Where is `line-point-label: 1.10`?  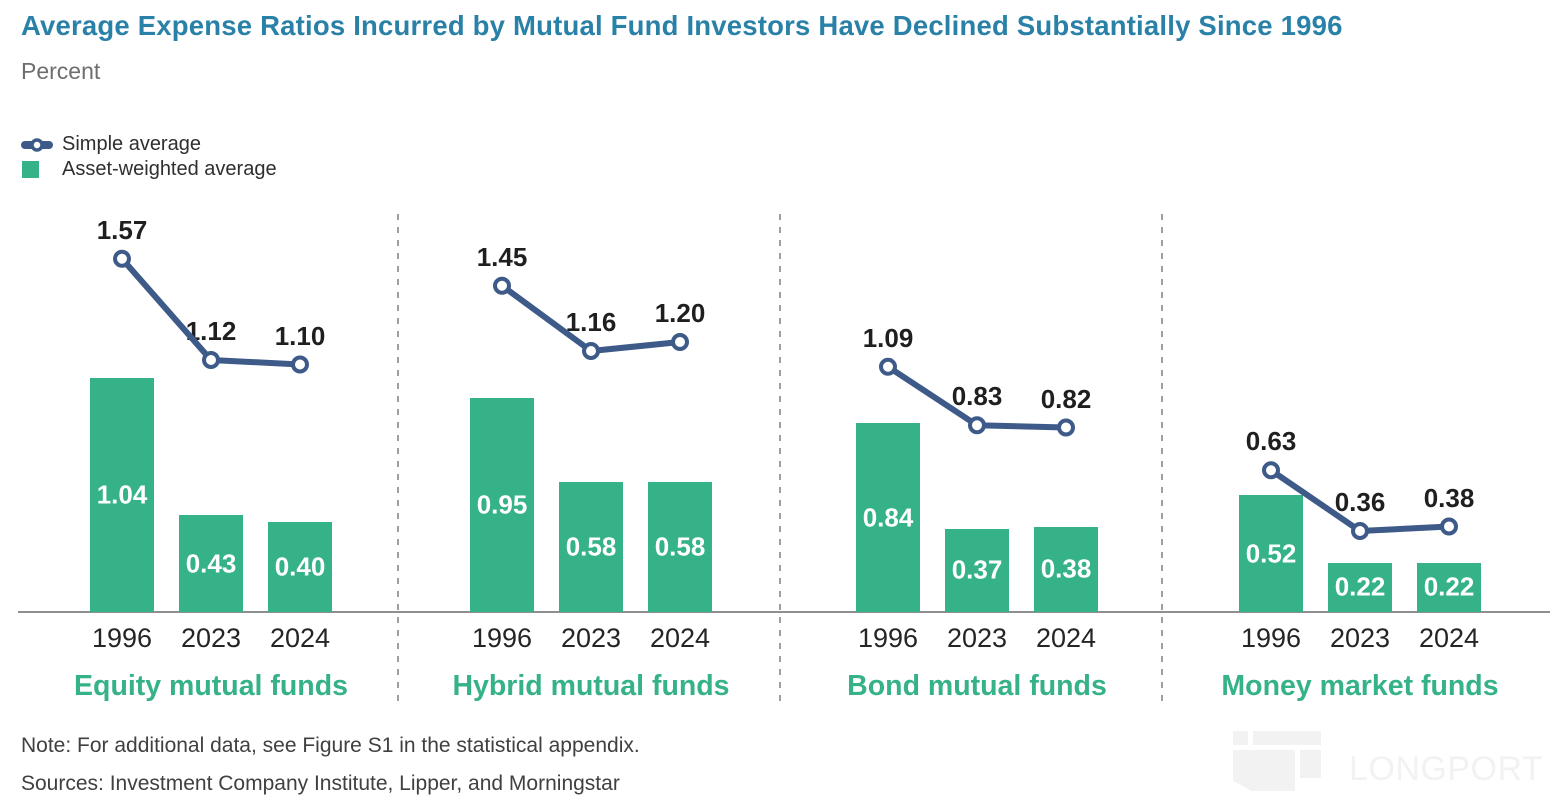 line-point-label: 1.10 is located at coordinates (300, 335).